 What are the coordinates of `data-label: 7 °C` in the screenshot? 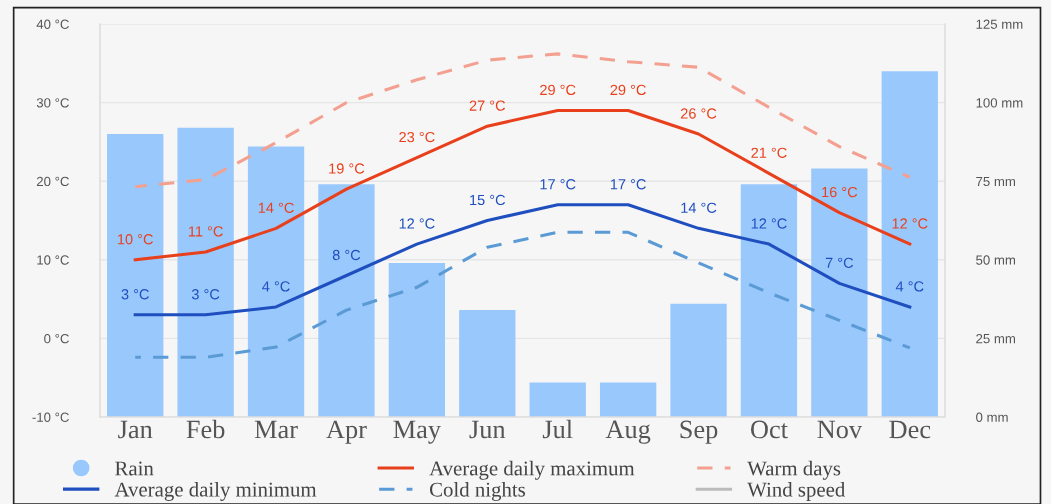 It's located at (839, 262).